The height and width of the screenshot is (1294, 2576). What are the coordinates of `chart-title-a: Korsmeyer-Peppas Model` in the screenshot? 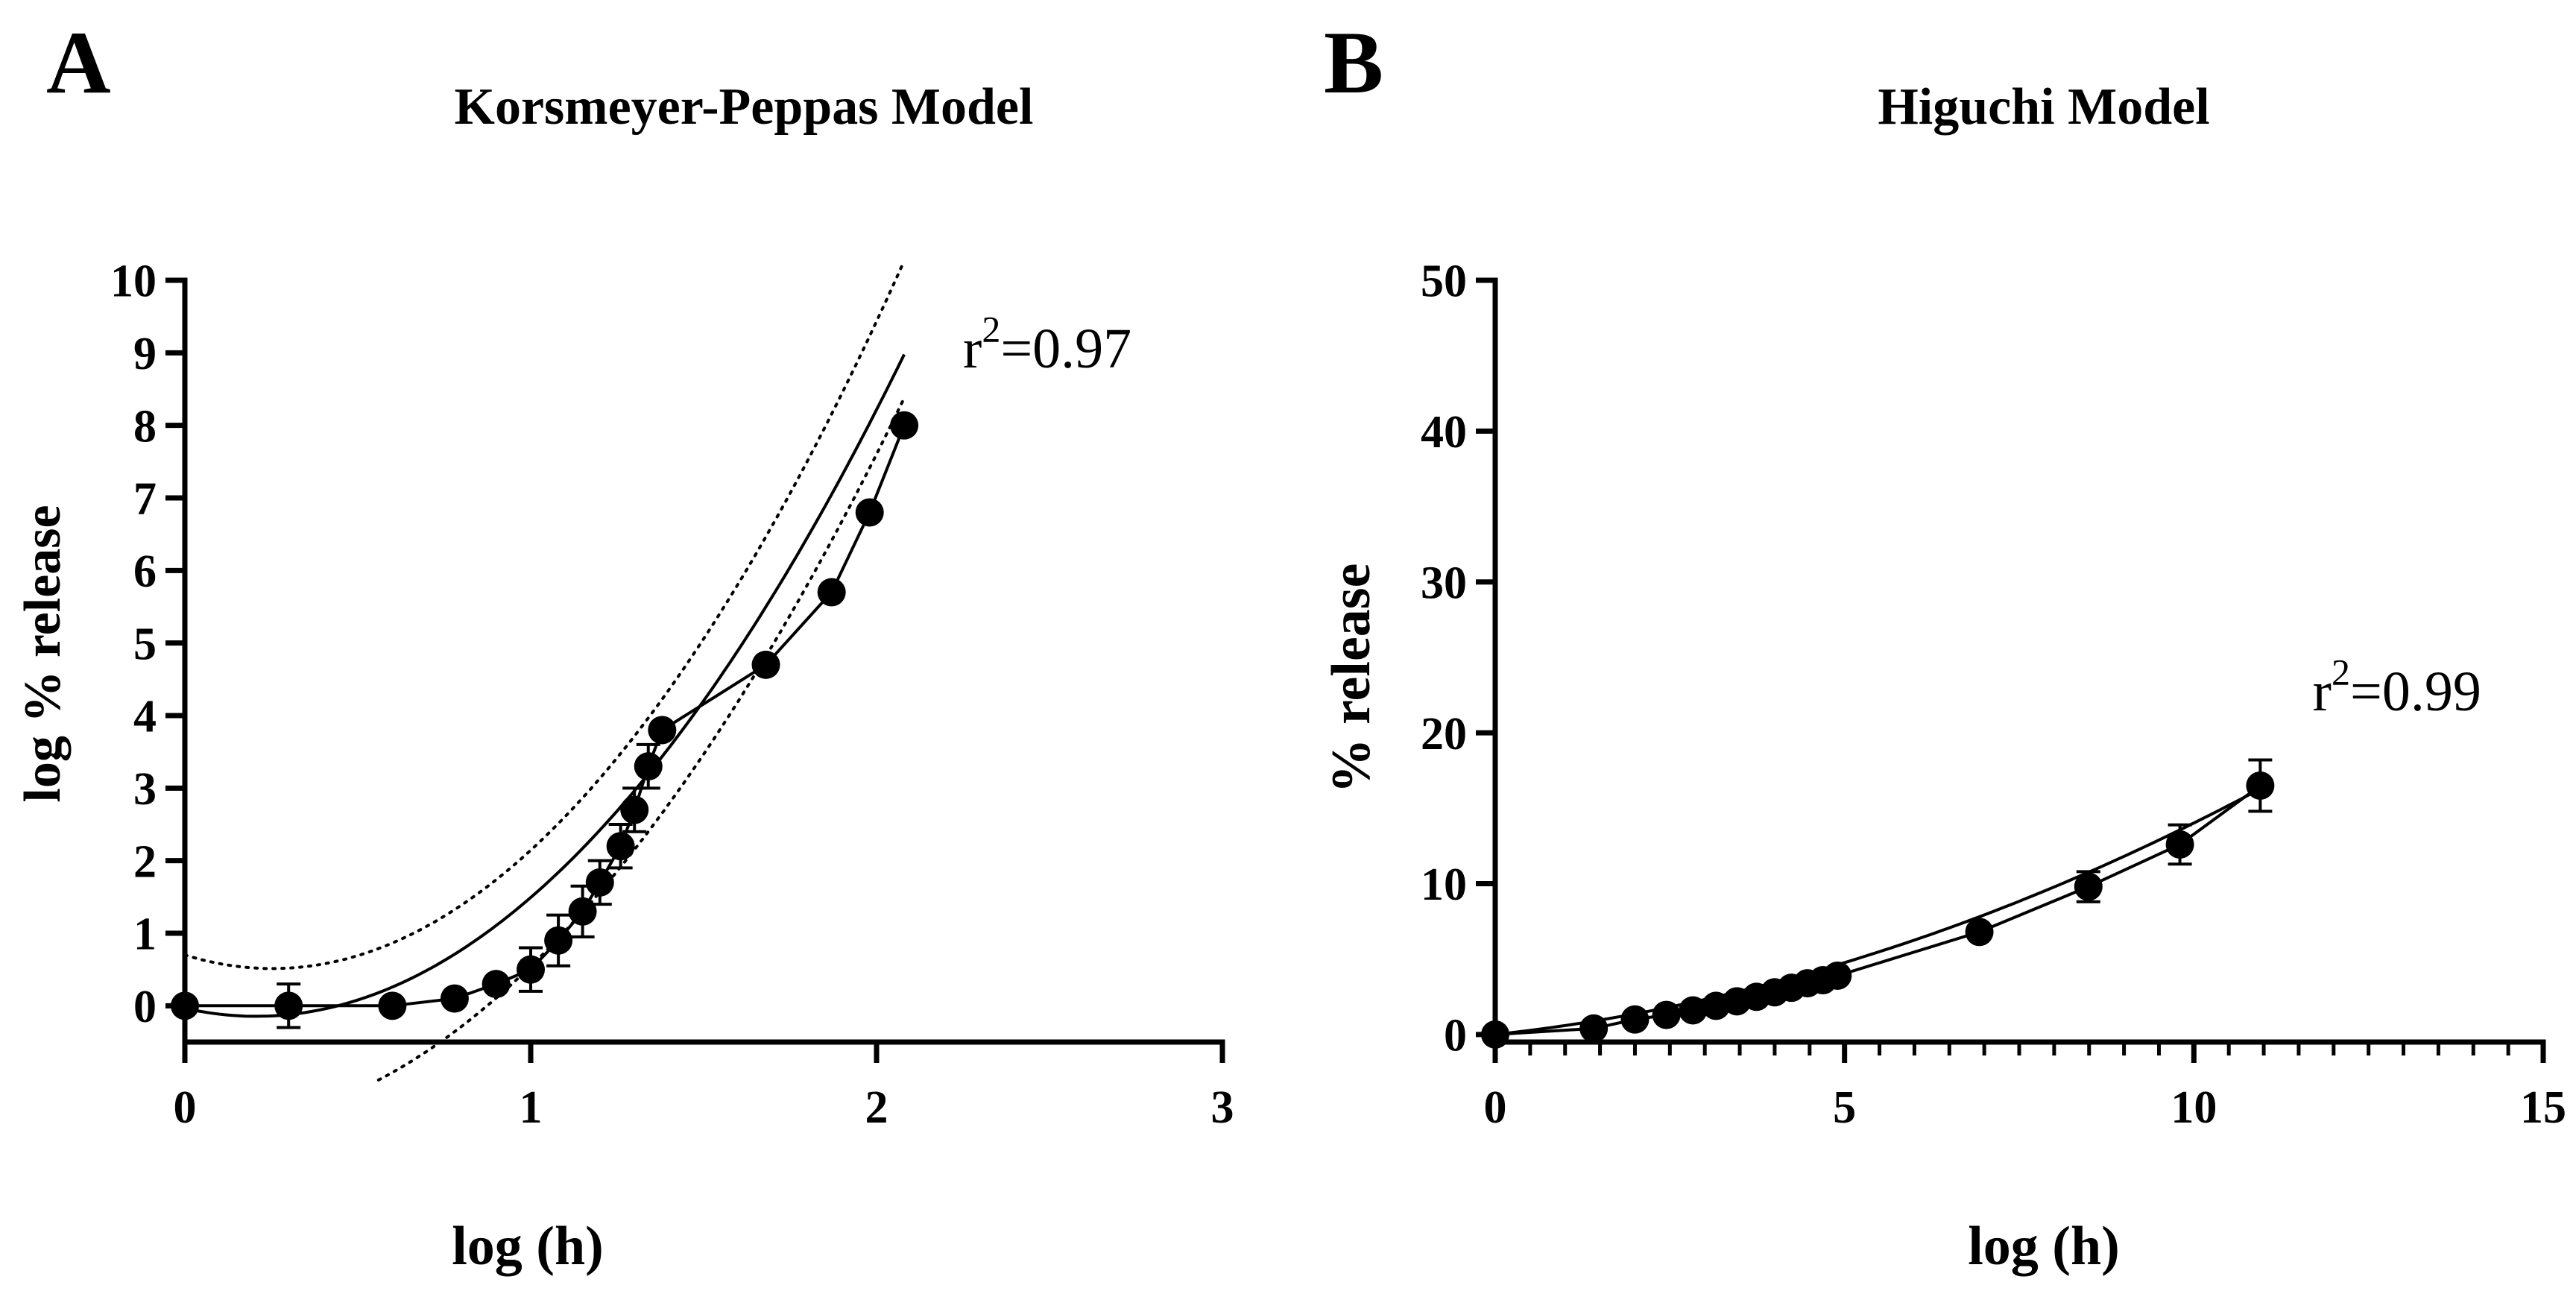 It's located at (744, 107).